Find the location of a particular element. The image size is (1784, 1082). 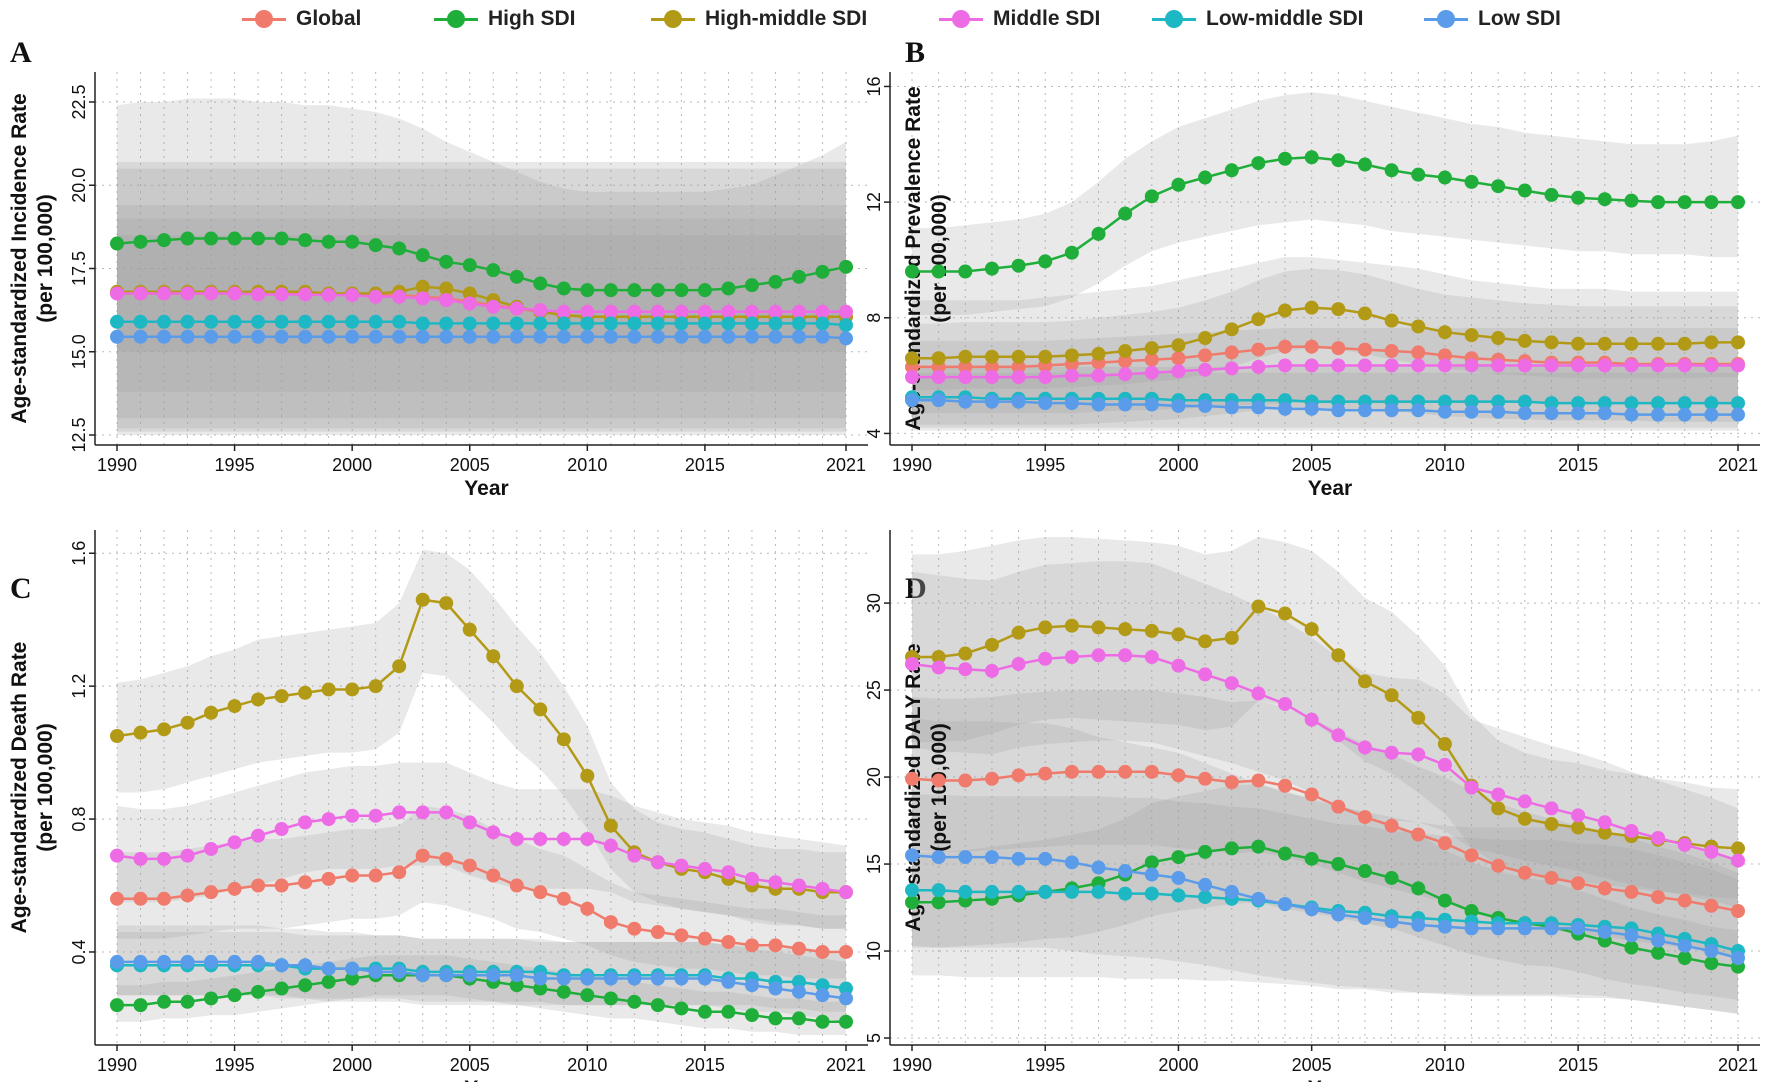

point-high-sdi-2012 is located at coordinates (634, 290).